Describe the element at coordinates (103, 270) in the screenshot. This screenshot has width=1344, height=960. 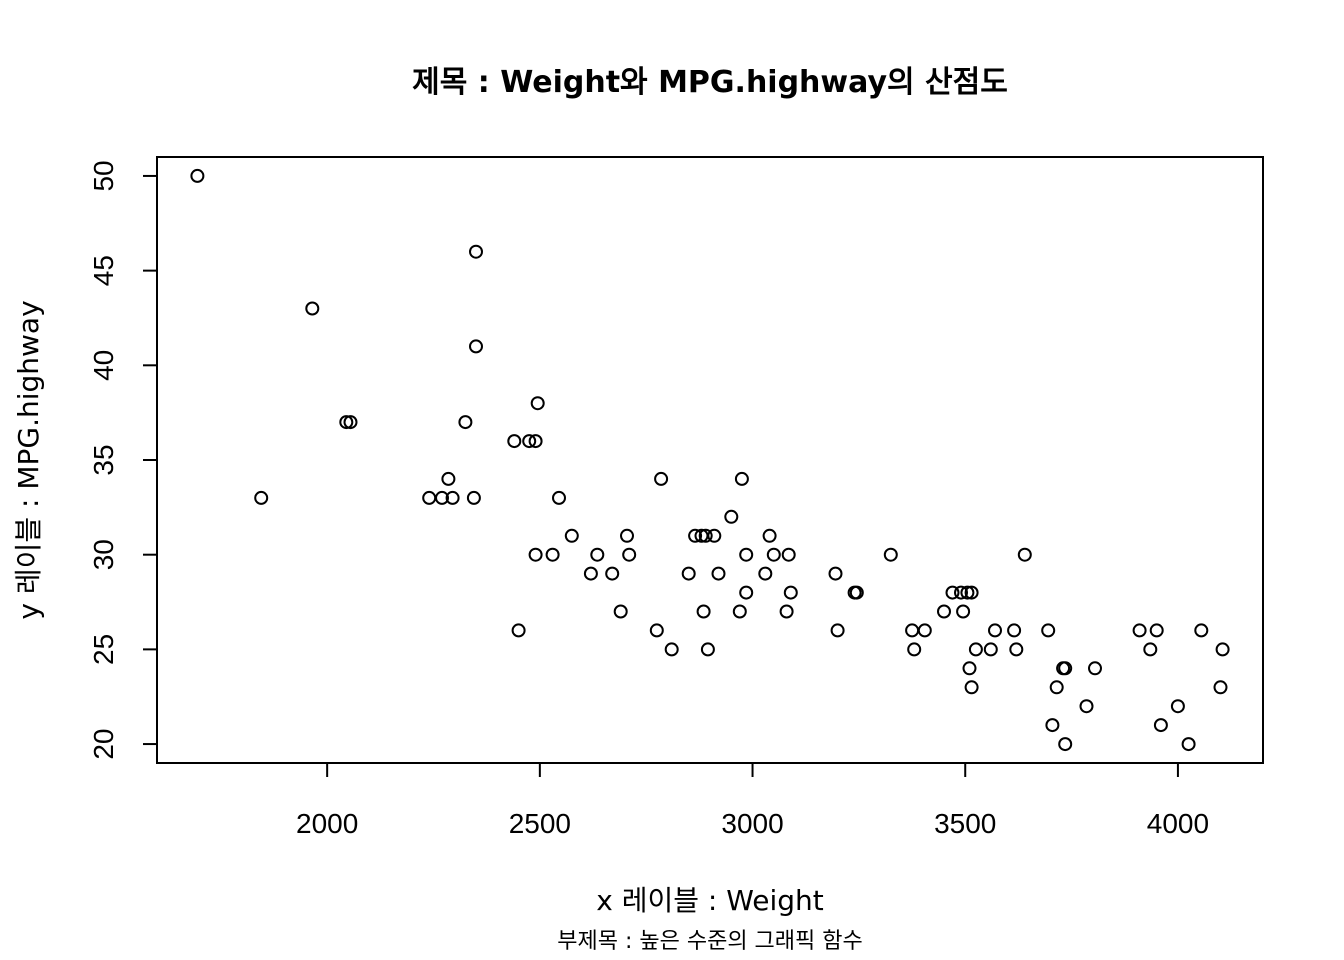
I see `y-tick-label: 45` at that location.